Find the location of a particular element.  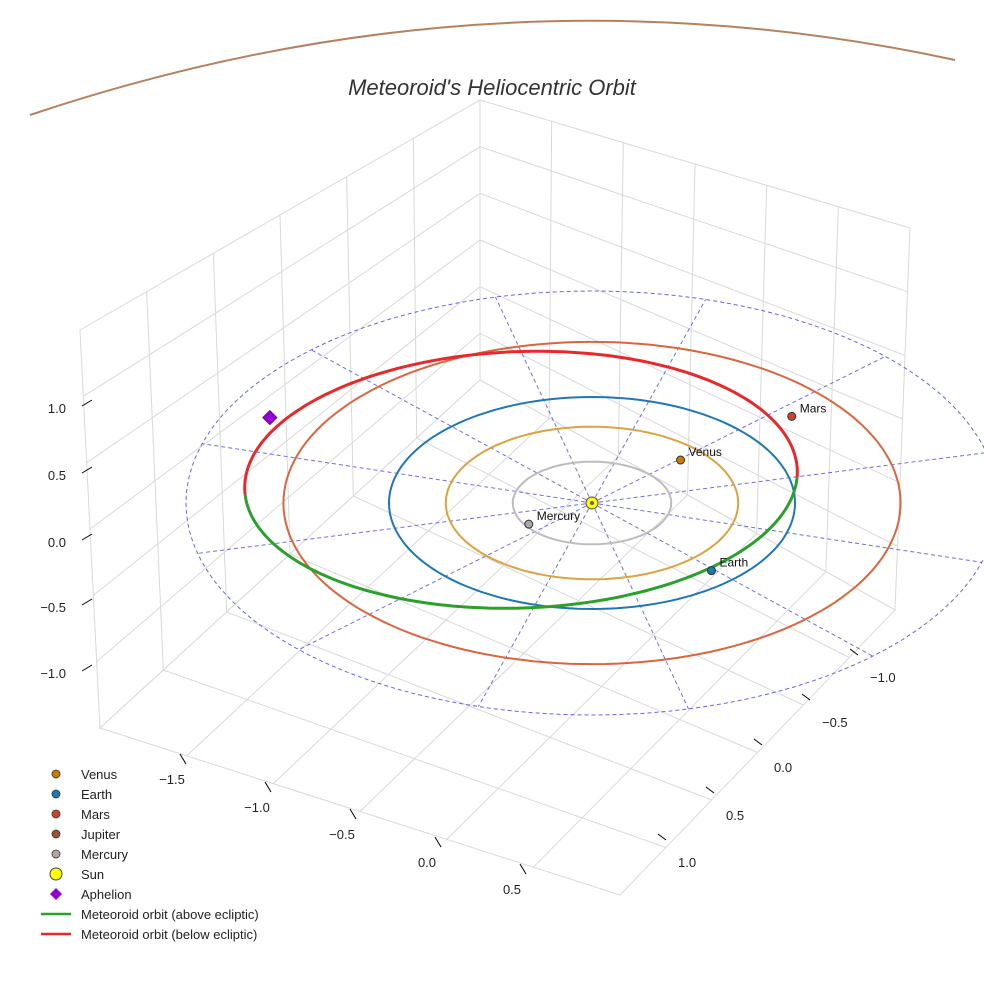

legend-item: Mercury is located at coordinates (89, 854).